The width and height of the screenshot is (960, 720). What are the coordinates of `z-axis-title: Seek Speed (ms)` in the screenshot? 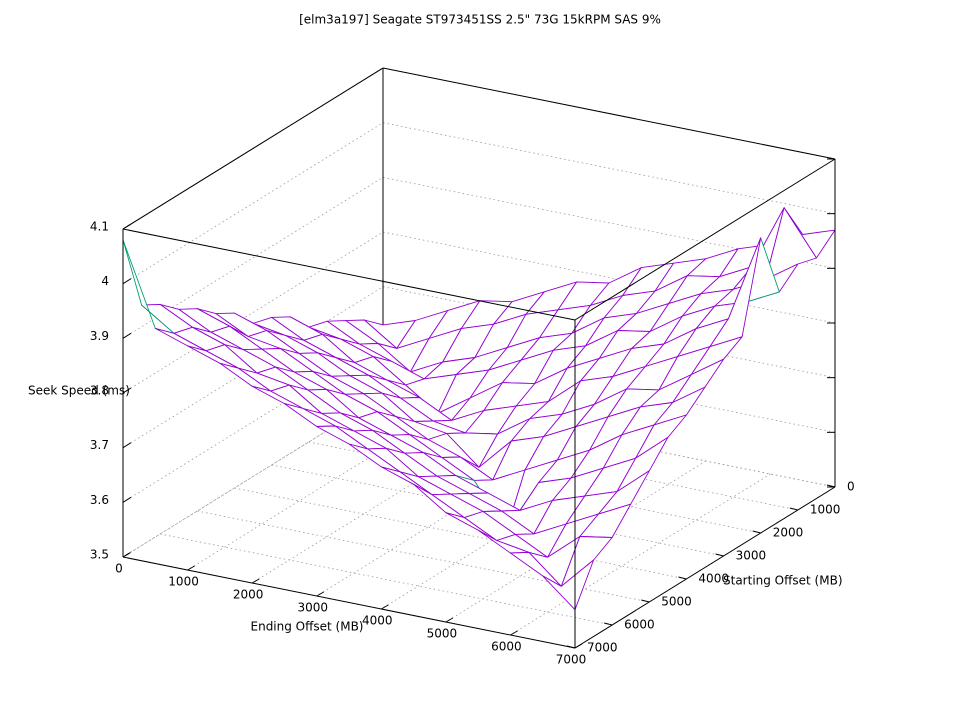 It's located at (79, 391).